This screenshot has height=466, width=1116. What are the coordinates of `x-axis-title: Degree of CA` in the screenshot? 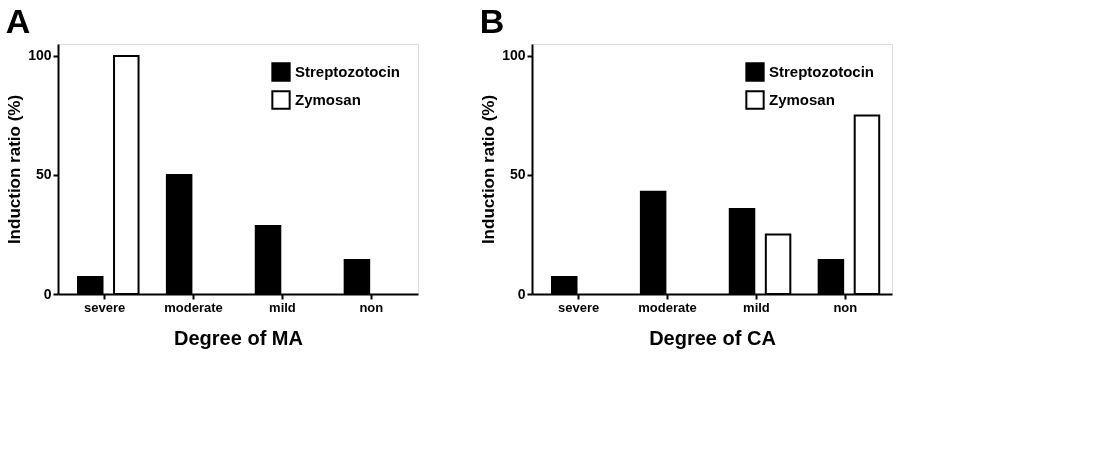 It's located at (712, 337).